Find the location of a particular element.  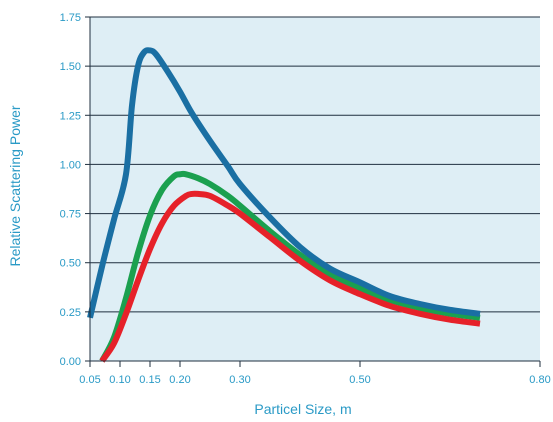

x-tick-label: 0.10 is located at coordinates (119, 380).